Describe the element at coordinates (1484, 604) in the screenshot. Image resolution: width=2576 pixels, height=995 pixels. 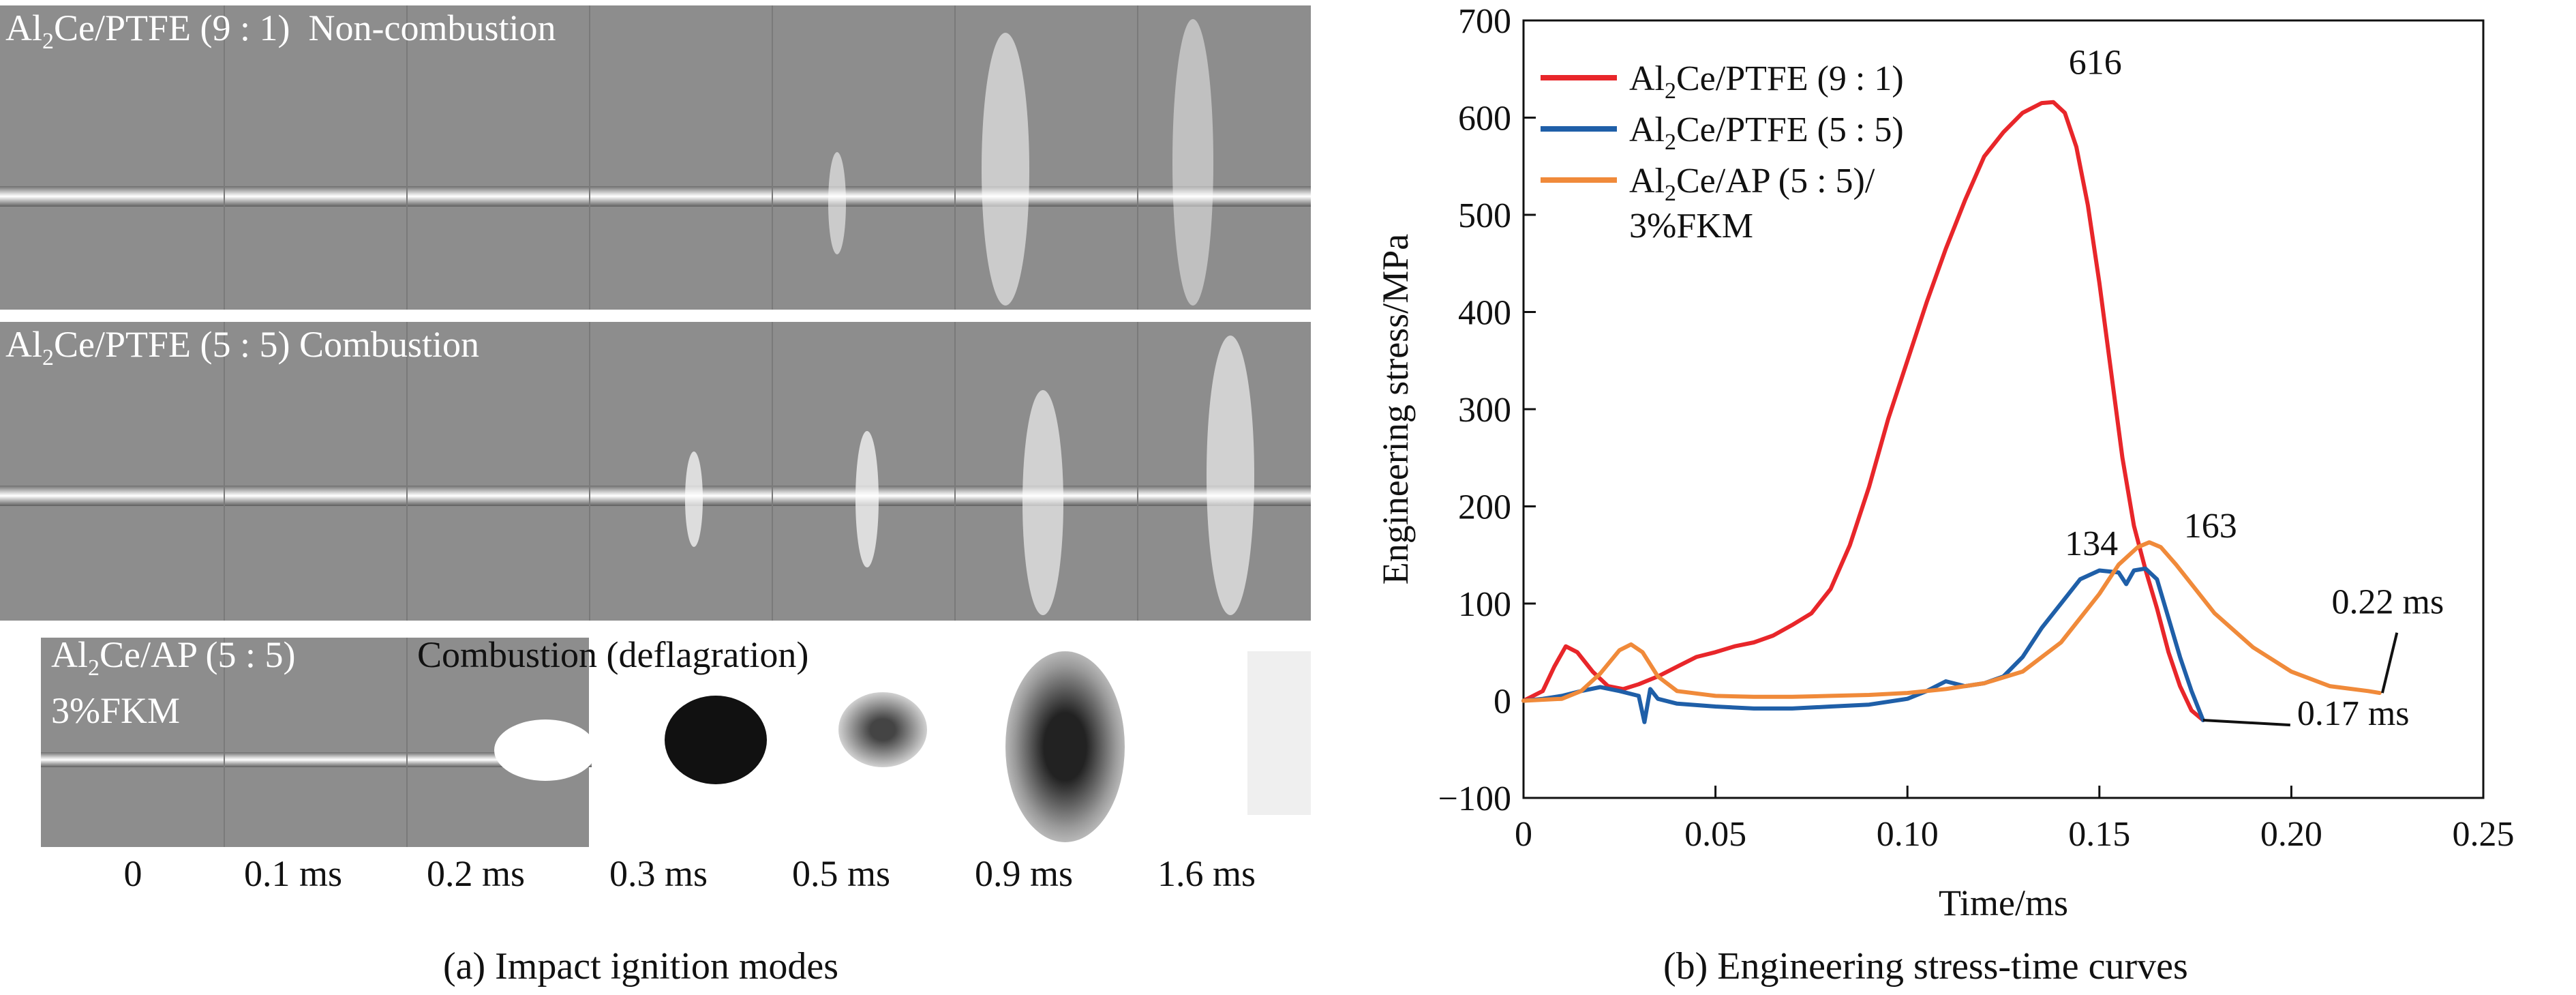
I see `y-tick-label: 100` at that location.